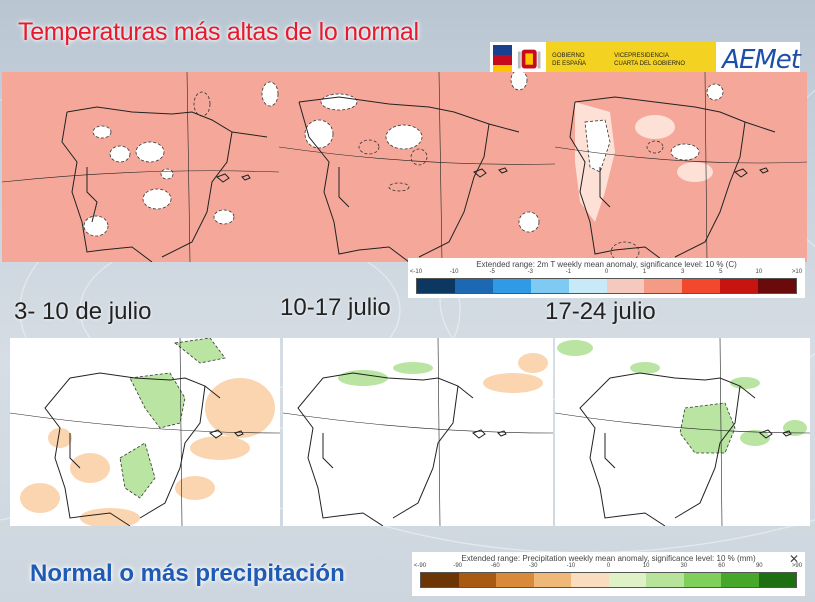  I want to click on legend-tick-label: >10, so click(797, 272).